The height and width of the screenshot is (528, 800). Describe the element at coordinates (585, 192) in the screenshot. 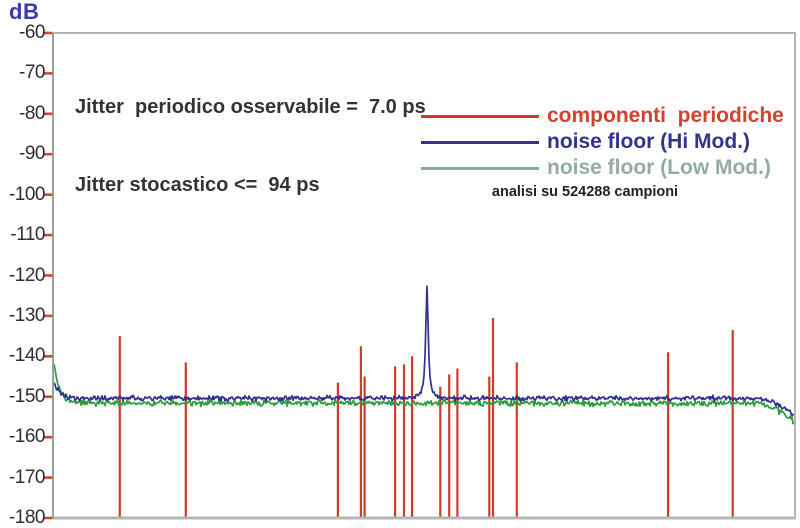

I see `analysis-sample-note: analisi su 524288 campioni` at that location.